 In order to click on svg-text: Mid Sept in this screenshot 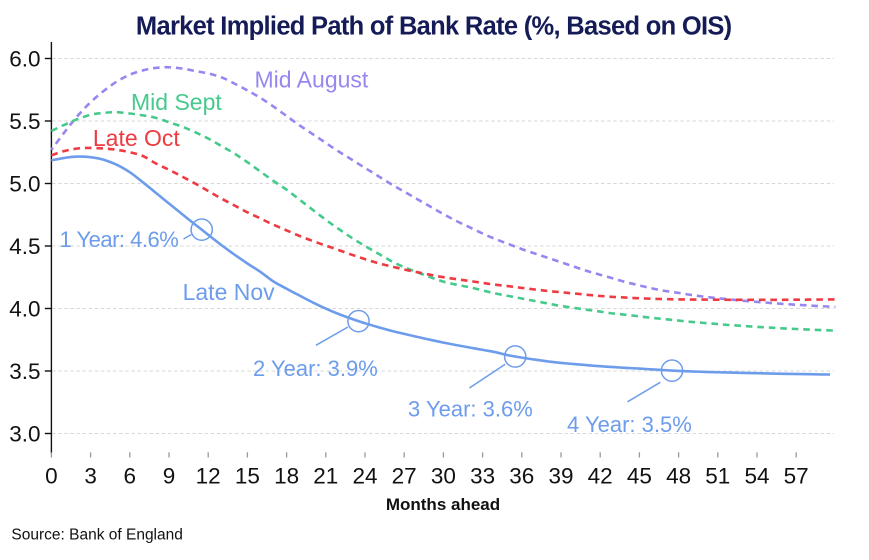, I will do `click(176, 102)`.